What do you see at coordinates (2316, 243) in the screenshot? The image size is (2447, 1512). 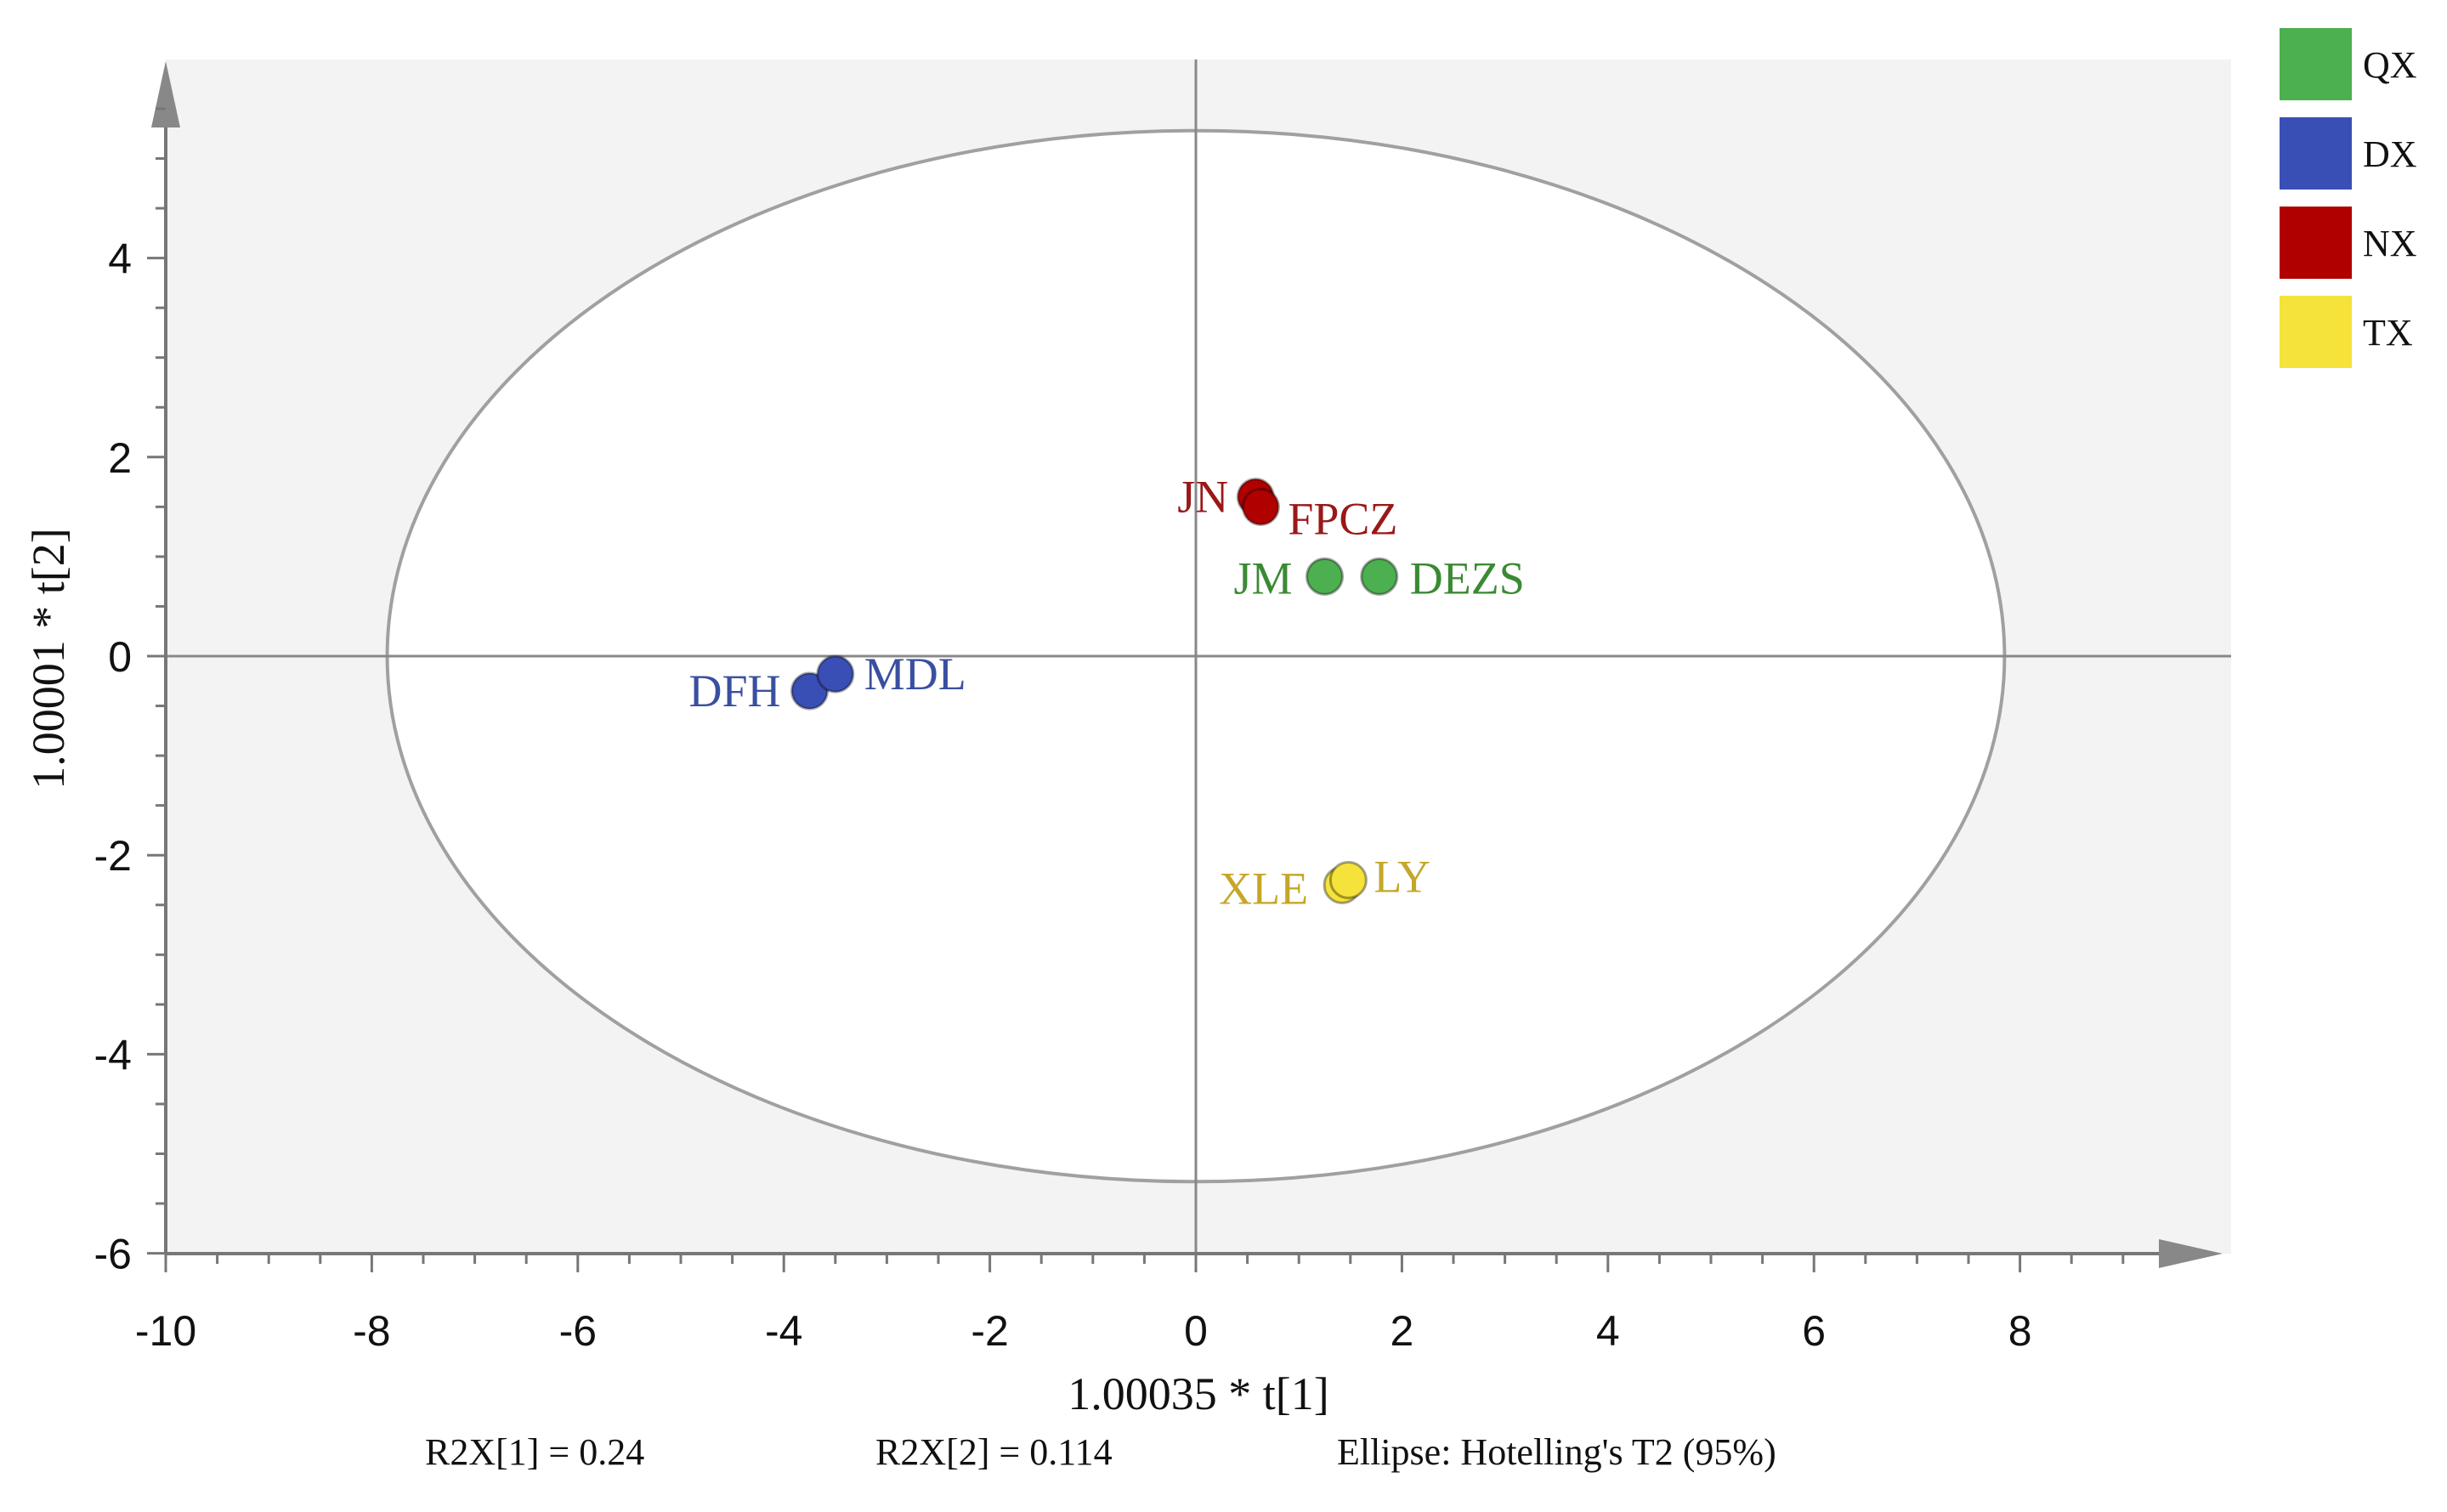 I see `legend-swatch-nx` at bounding box center [2316, 243].